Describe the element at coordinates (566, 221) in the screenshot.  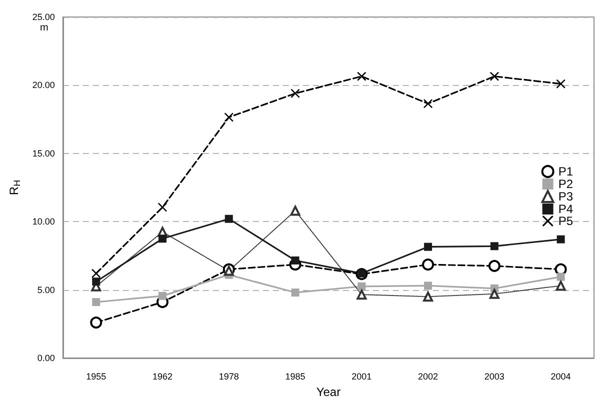
I see `legend-label: P5` at that location.